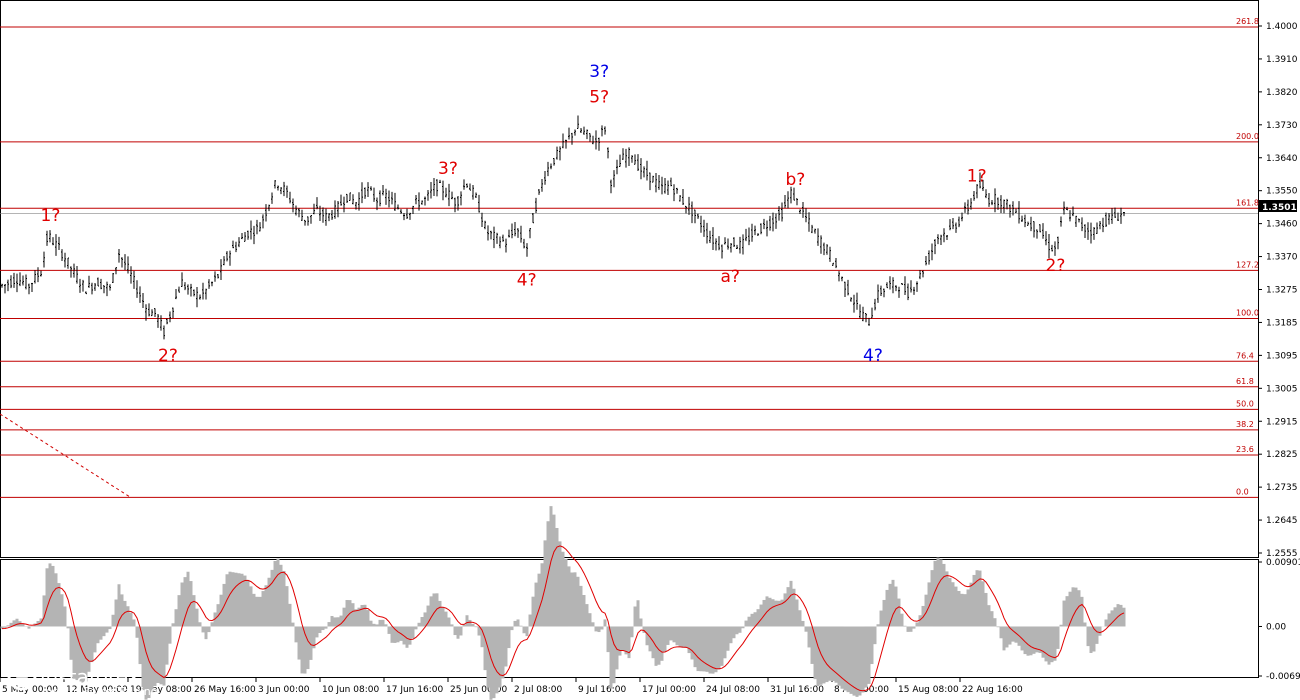  What do you see at coordinates (1245, 381) in the screenshot?
I see `fib-level-label: 61.8` at bounding box center [1245, 381].